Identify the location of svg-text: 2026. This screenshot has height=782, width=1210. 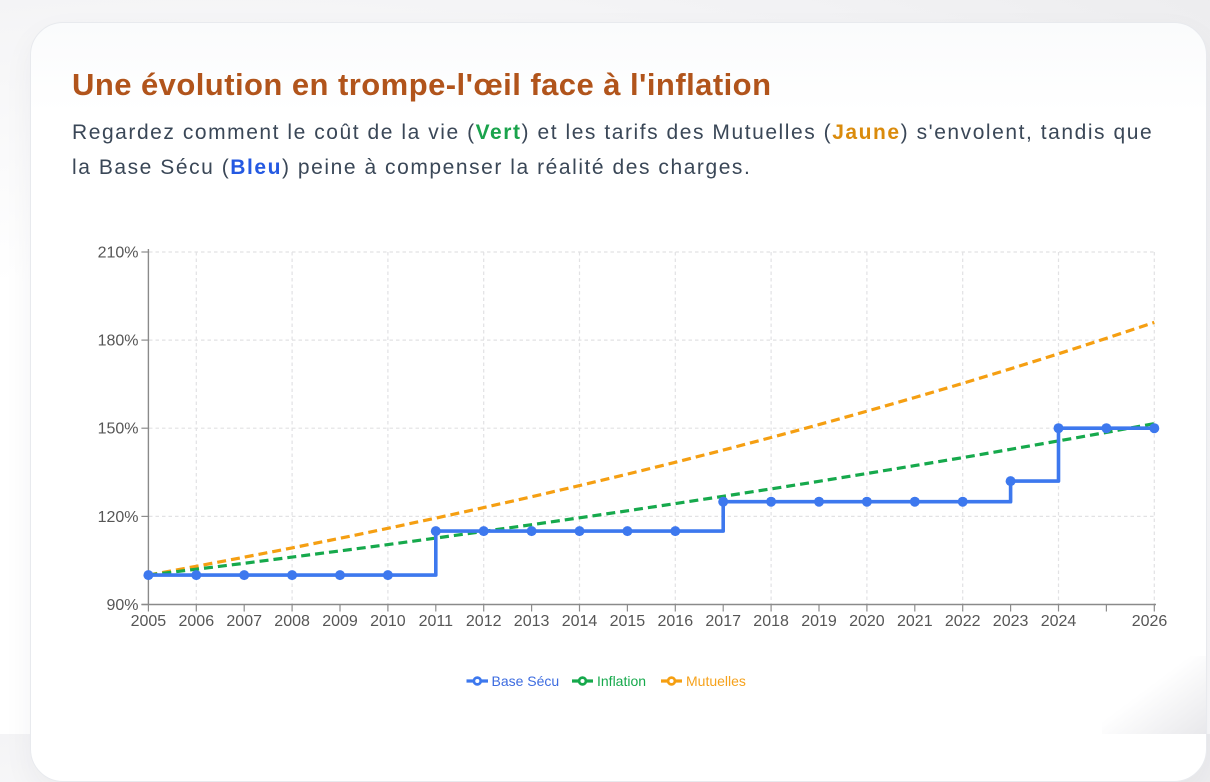
(1150, 621).